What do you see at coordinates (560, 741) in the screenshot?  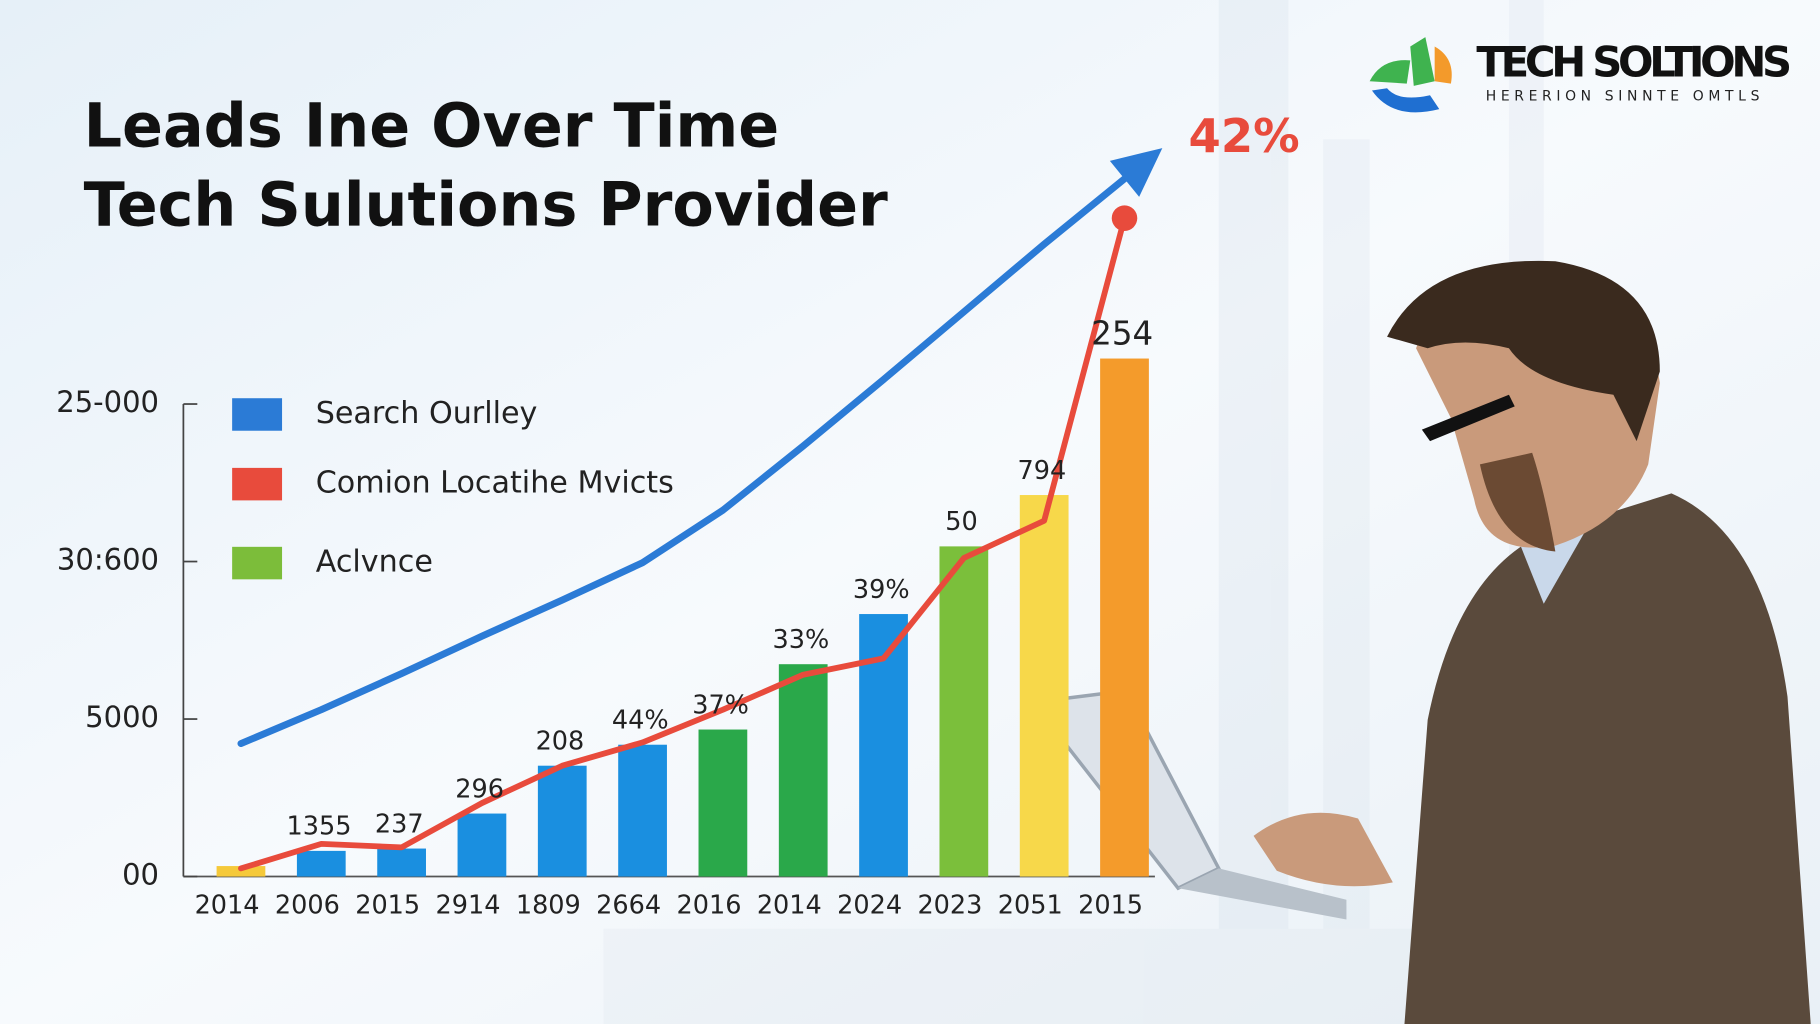 I see `bar-label: 208` at bounding box center [560, 741].